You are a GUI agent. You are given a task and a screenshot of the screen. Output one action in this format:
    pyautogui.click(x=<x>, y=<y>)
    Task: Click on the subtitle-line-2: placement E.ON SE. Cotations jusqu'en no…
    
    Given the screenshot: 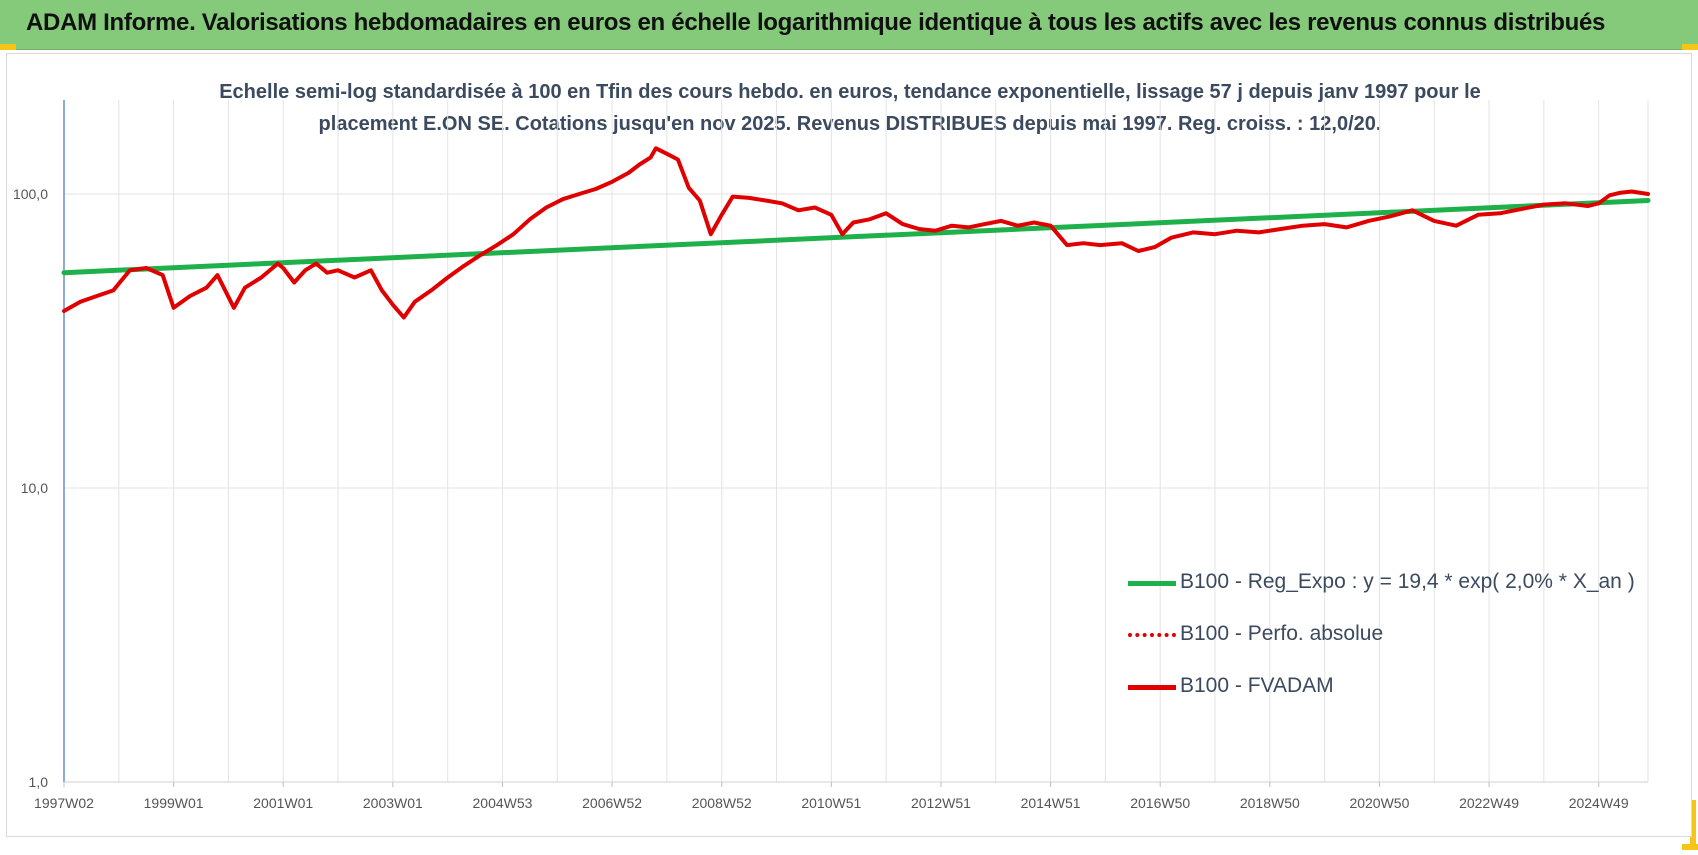 What is the action you would take?
    pyautogui.click(x=850, y=124)
    